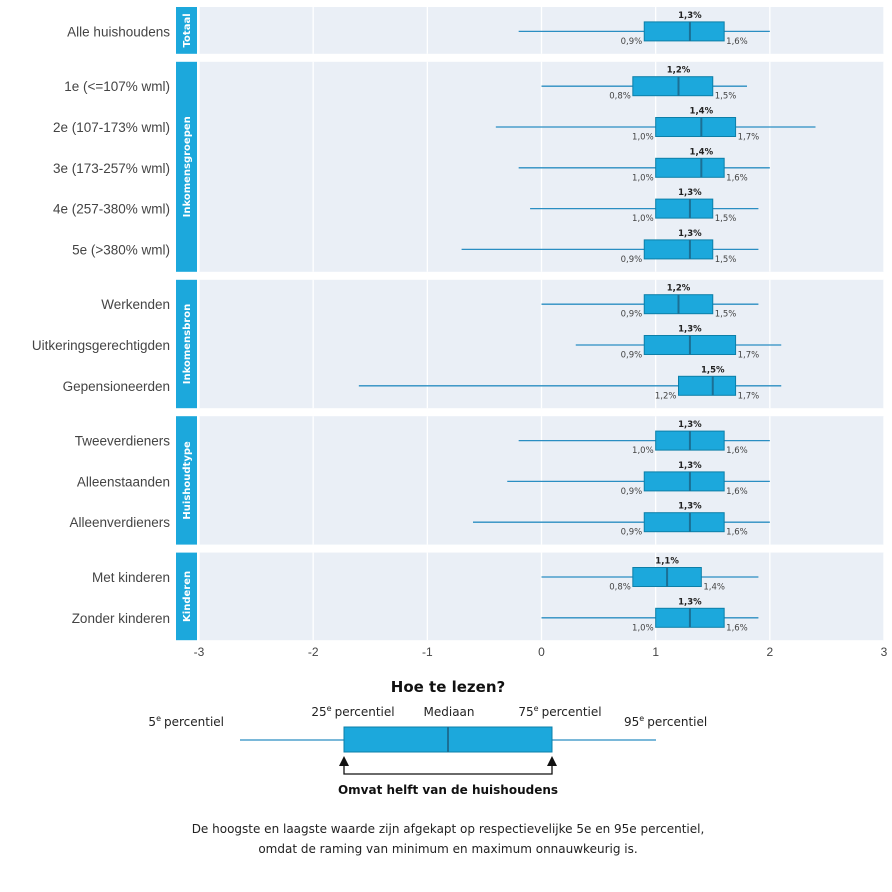 Image resolution: width=892 pixels, height=892 pixels. Describe the element at coordinates (313, 652) in the screenshot. I see `x-tick-label: -2` at that location.